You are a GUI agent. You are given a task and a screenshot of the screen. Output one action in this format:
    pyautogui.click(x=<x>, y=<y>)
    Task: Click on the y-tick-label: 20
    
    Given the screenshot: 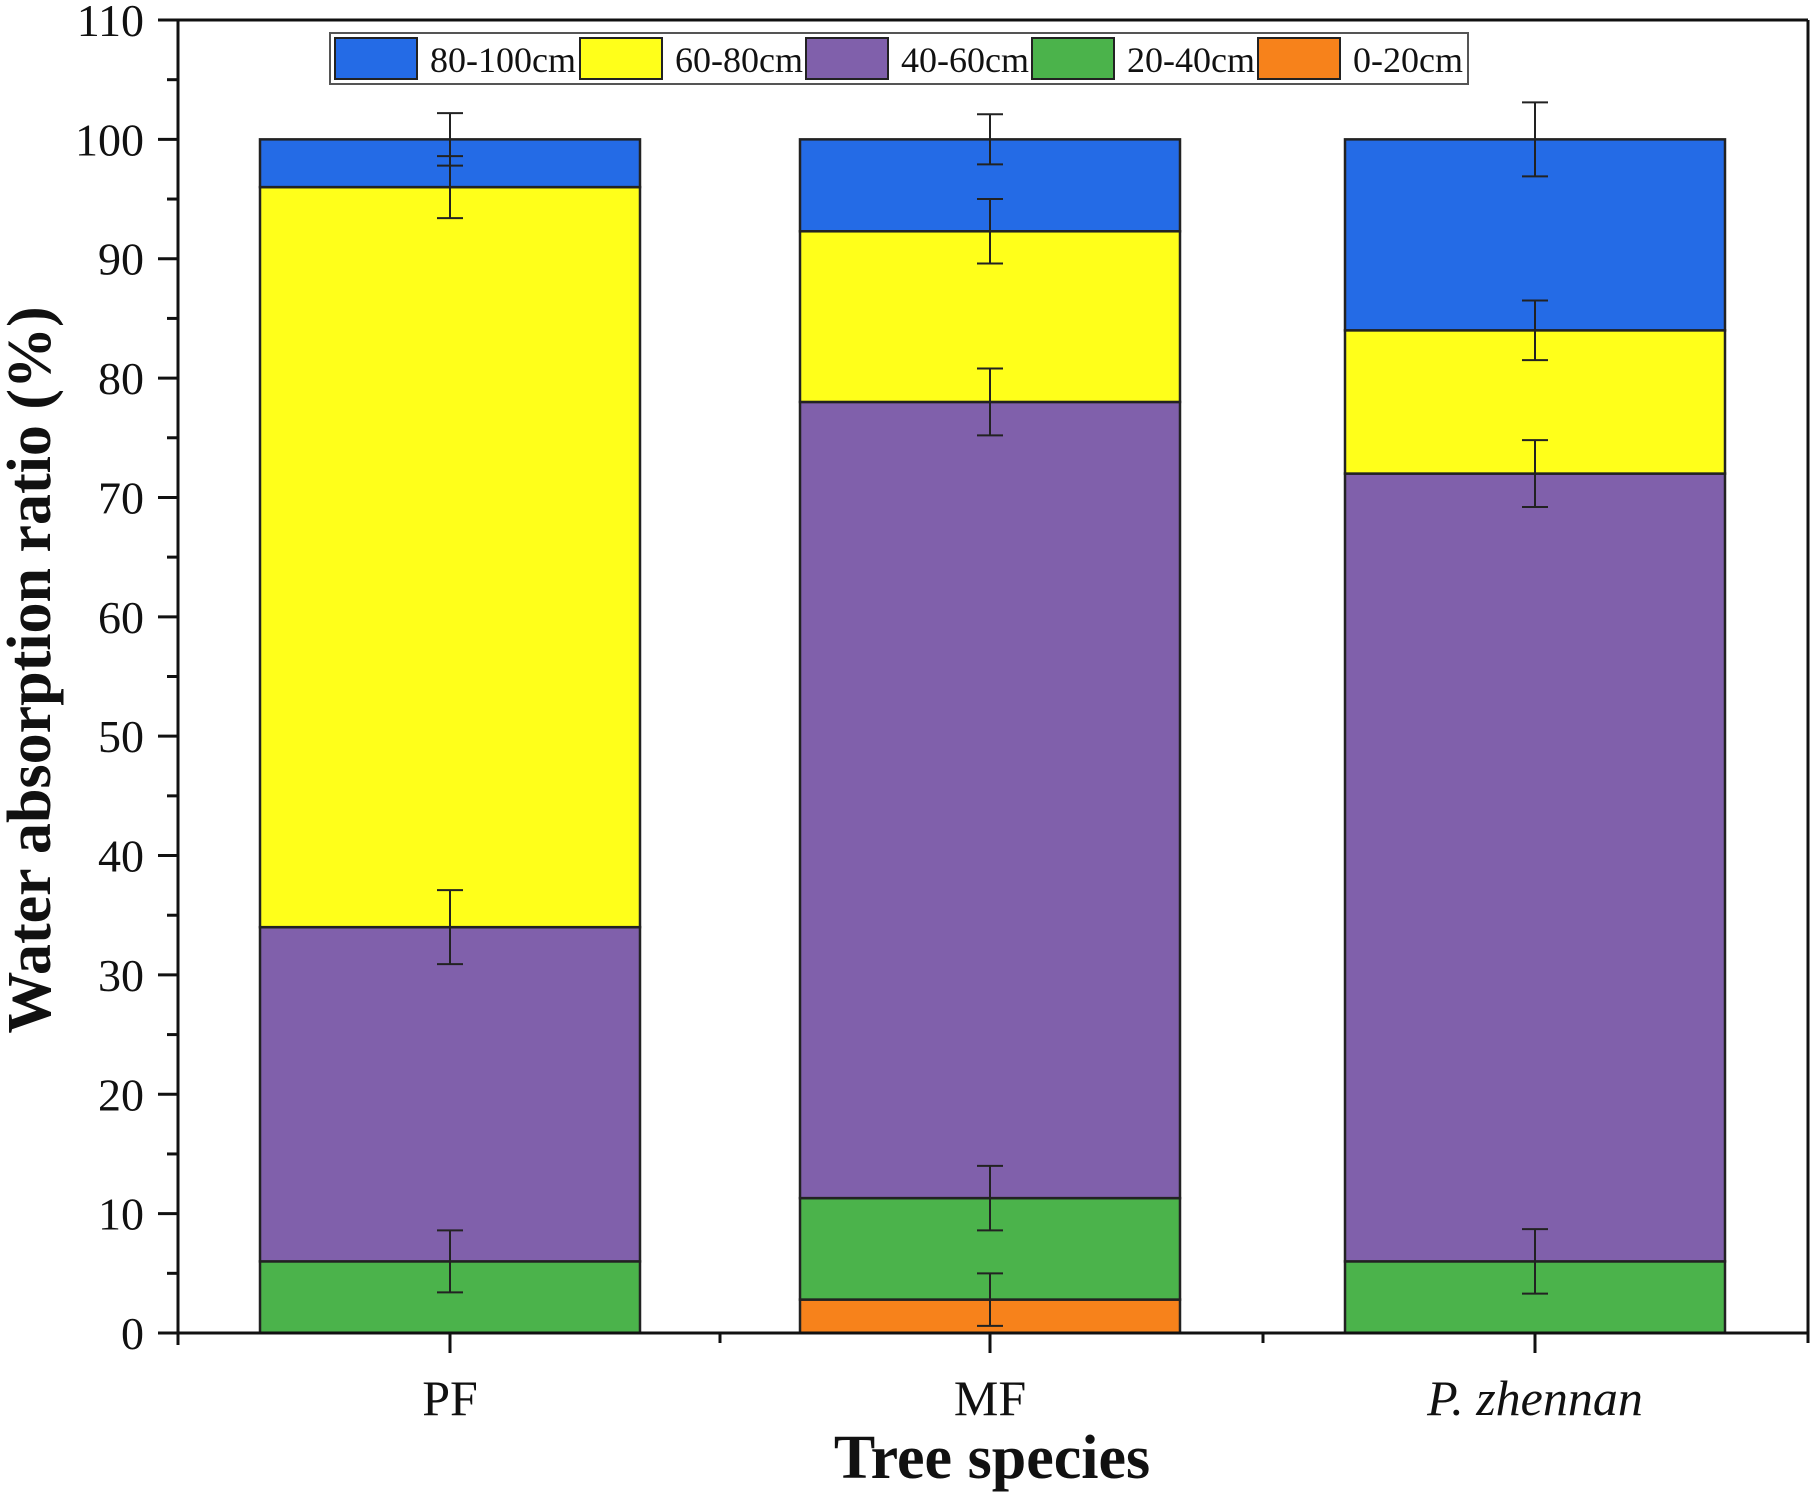 What is the action you would take?
    pyautogui.click(x=121, y=1094)
    